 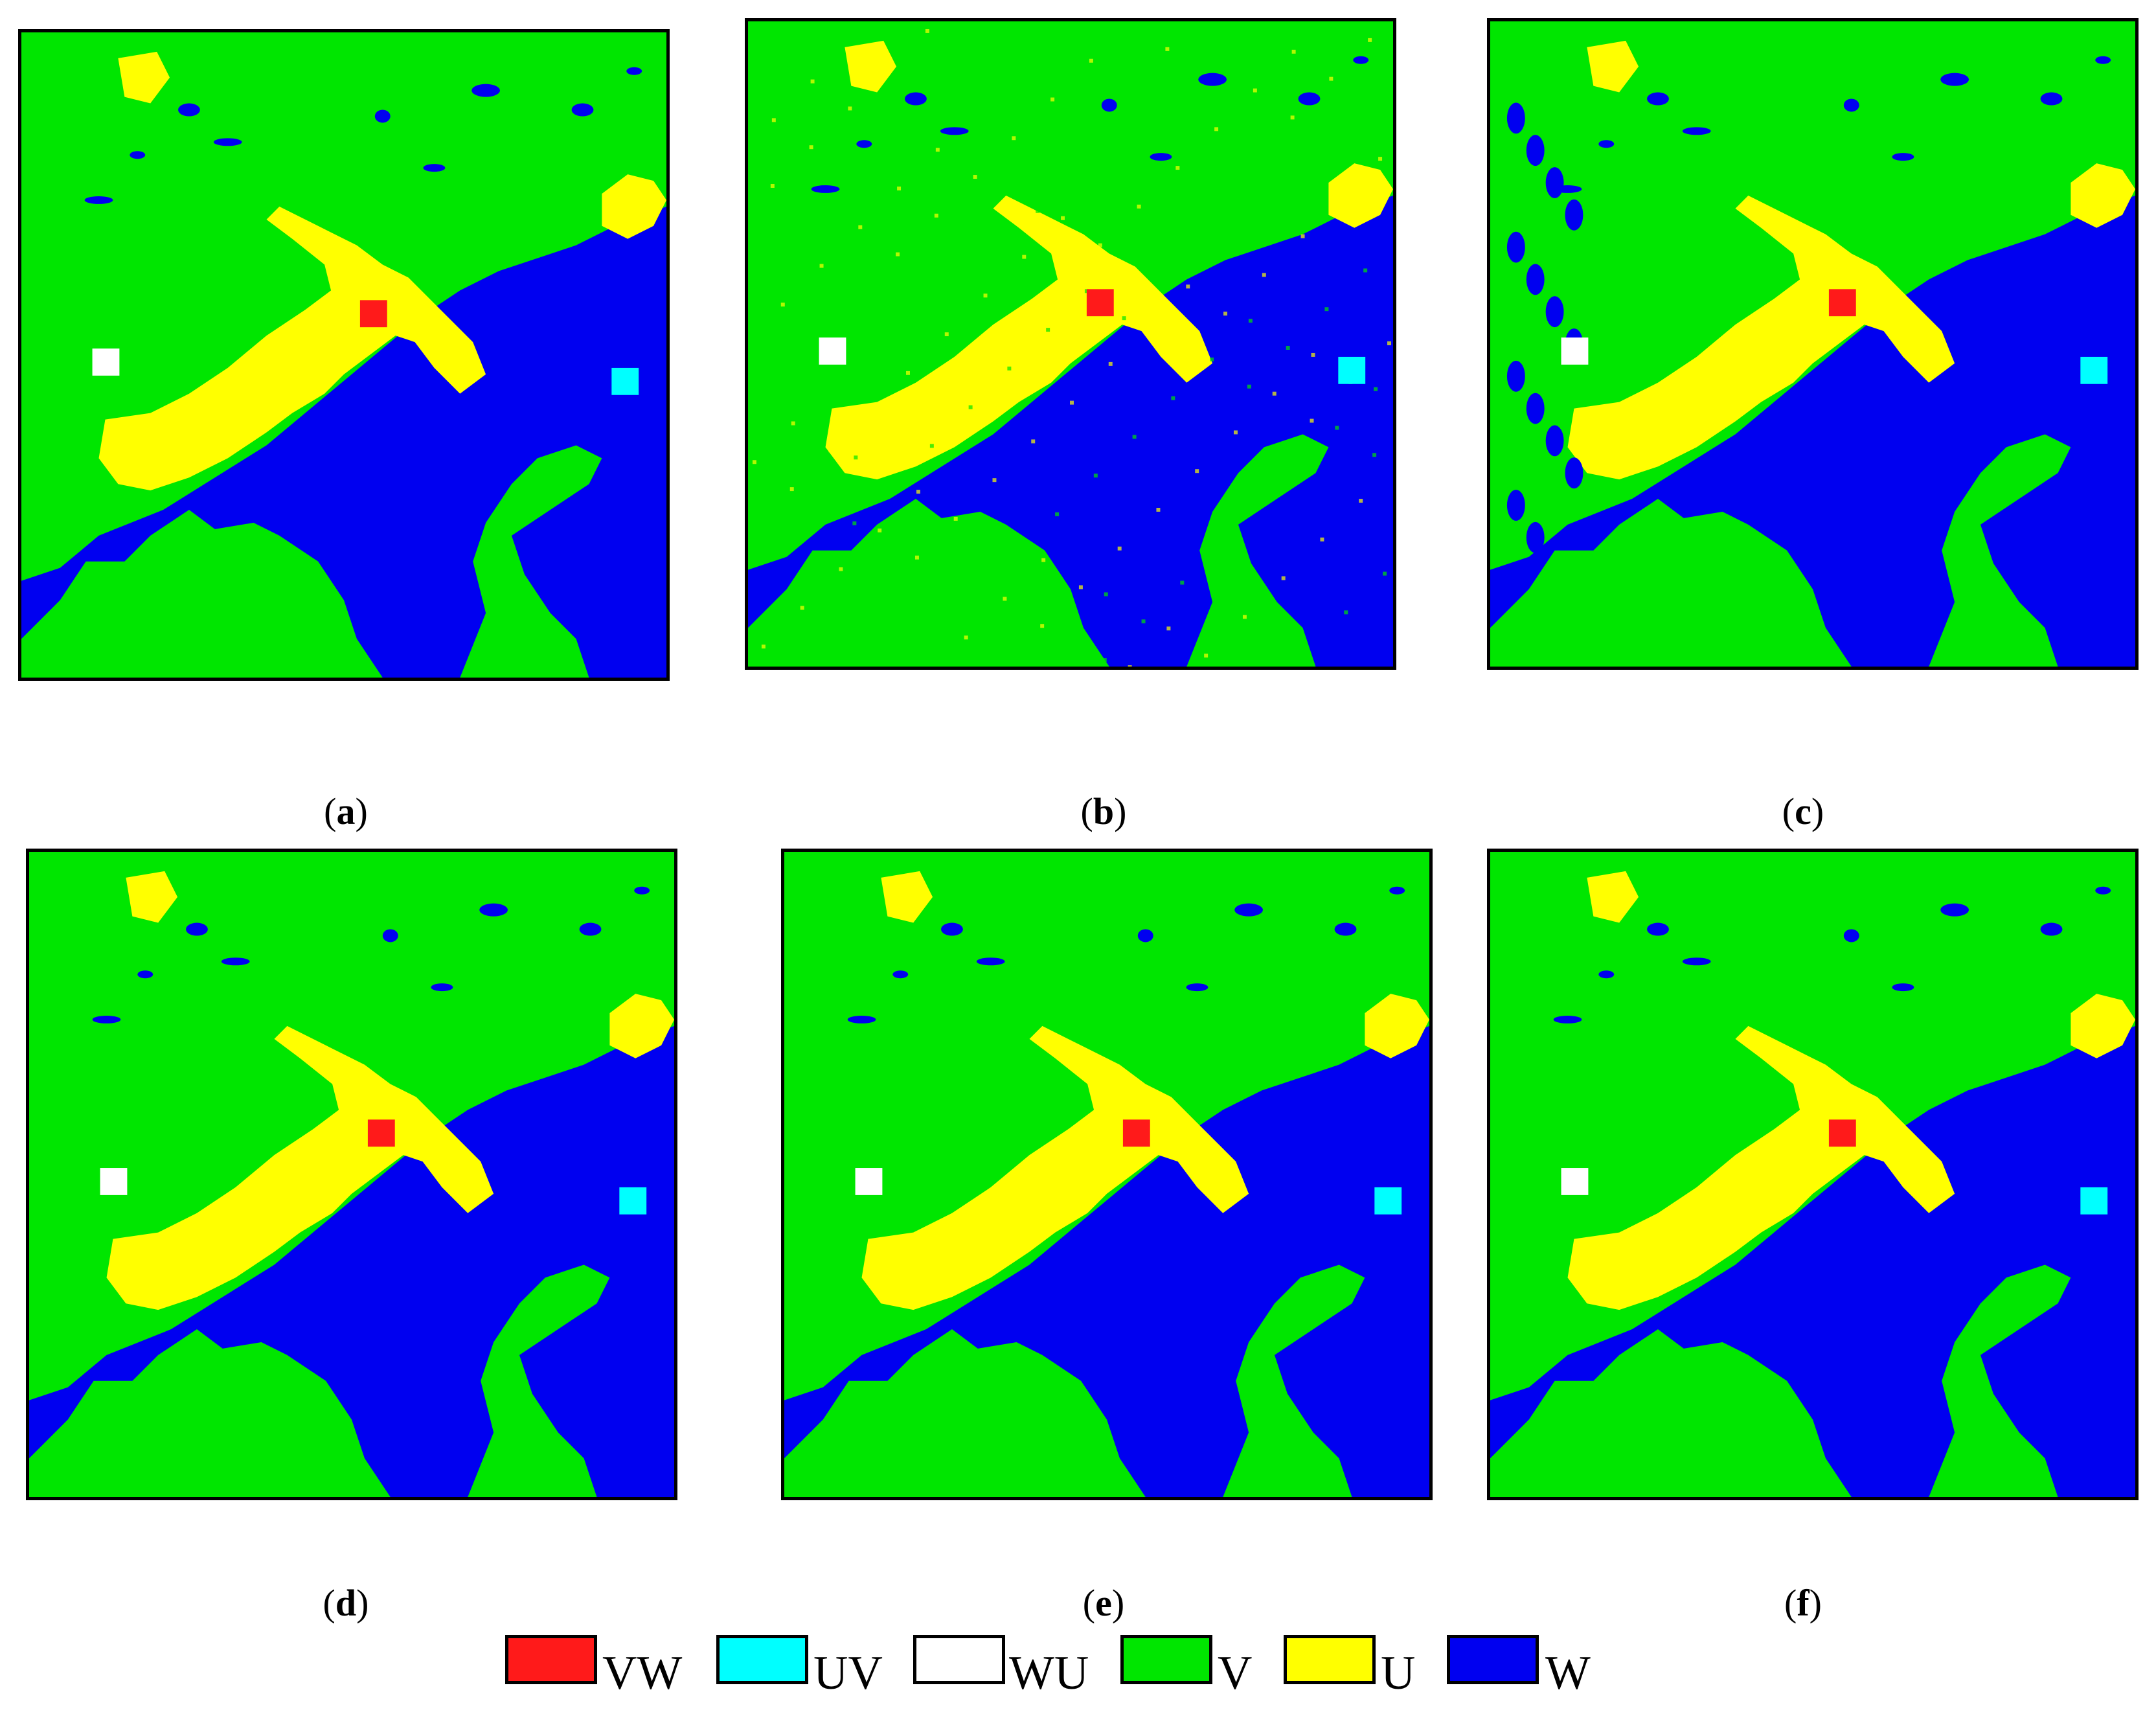 I want to click on legend-label-v: V, so click(x=1235, y=1673).